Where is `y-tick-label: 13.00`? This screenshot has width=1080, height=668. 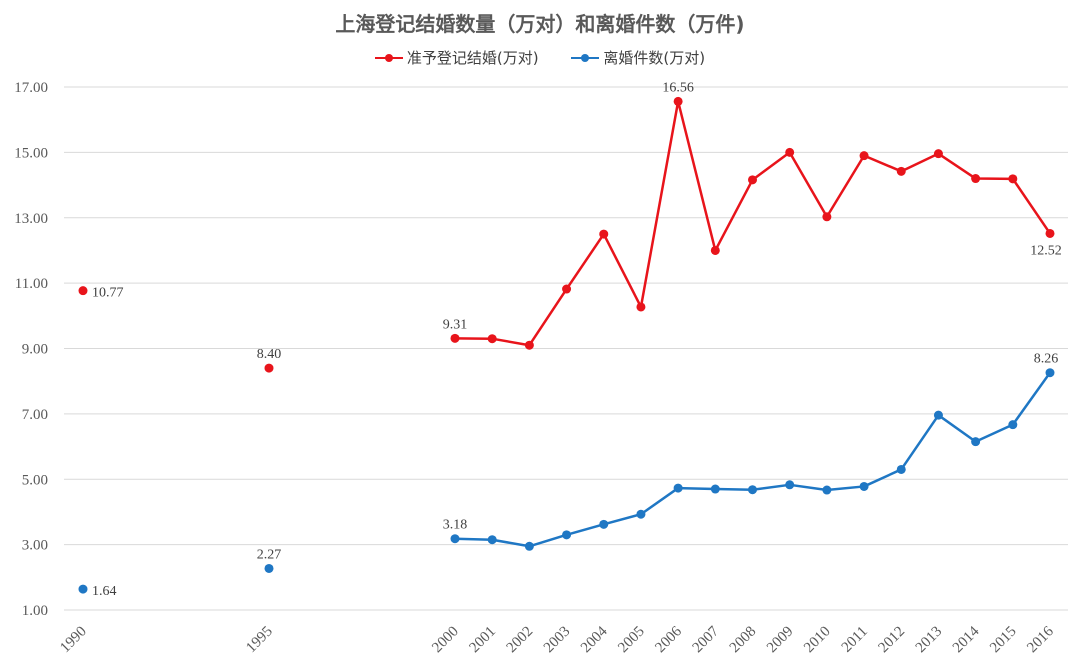 y-tick-label: 13.00 is located at coordinates (31, 219).